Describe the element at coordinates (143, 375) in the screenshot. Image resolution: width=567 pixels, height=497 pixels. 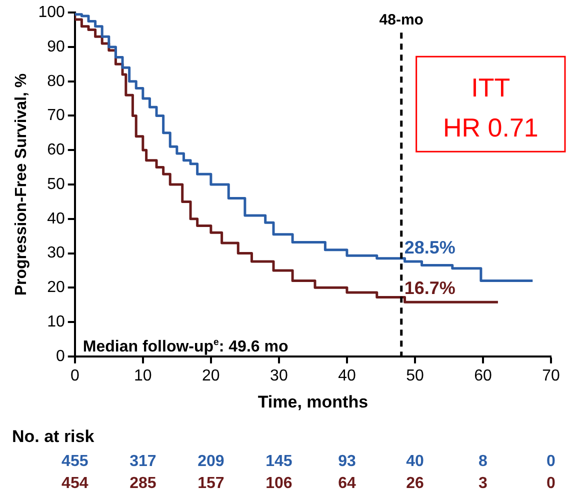
I see `x-tick-label: 10` at that location.